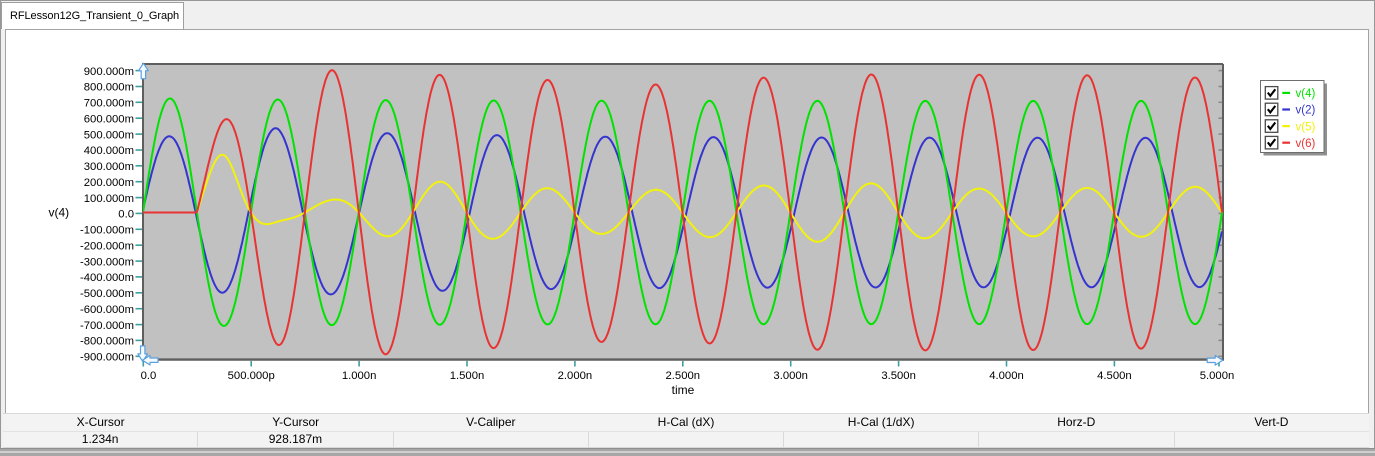 The image size is (1375, 456). Describe the element at coordinates (898, 376) in the screenshot. I see `svg-text: 3.500n` at that location.